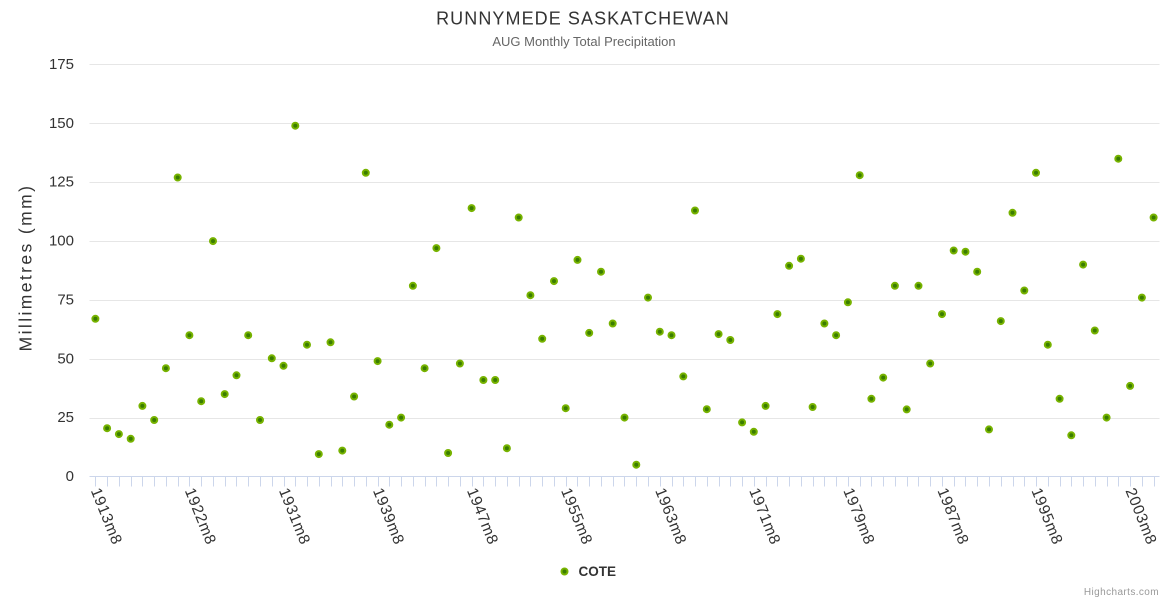  I want to click on svg-text: RUNNYMEDE SASKATCHEWAN, so click(583, 19).